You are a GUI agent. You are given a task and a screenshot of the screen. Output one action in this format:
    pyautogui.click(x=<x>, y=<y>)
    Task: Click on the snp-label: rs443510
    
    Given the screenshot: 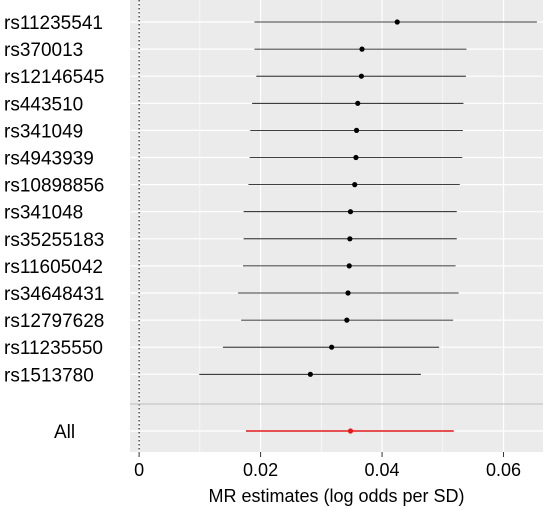 What is the action you would take?
    pyautogui.click(x=43, y=104)
    